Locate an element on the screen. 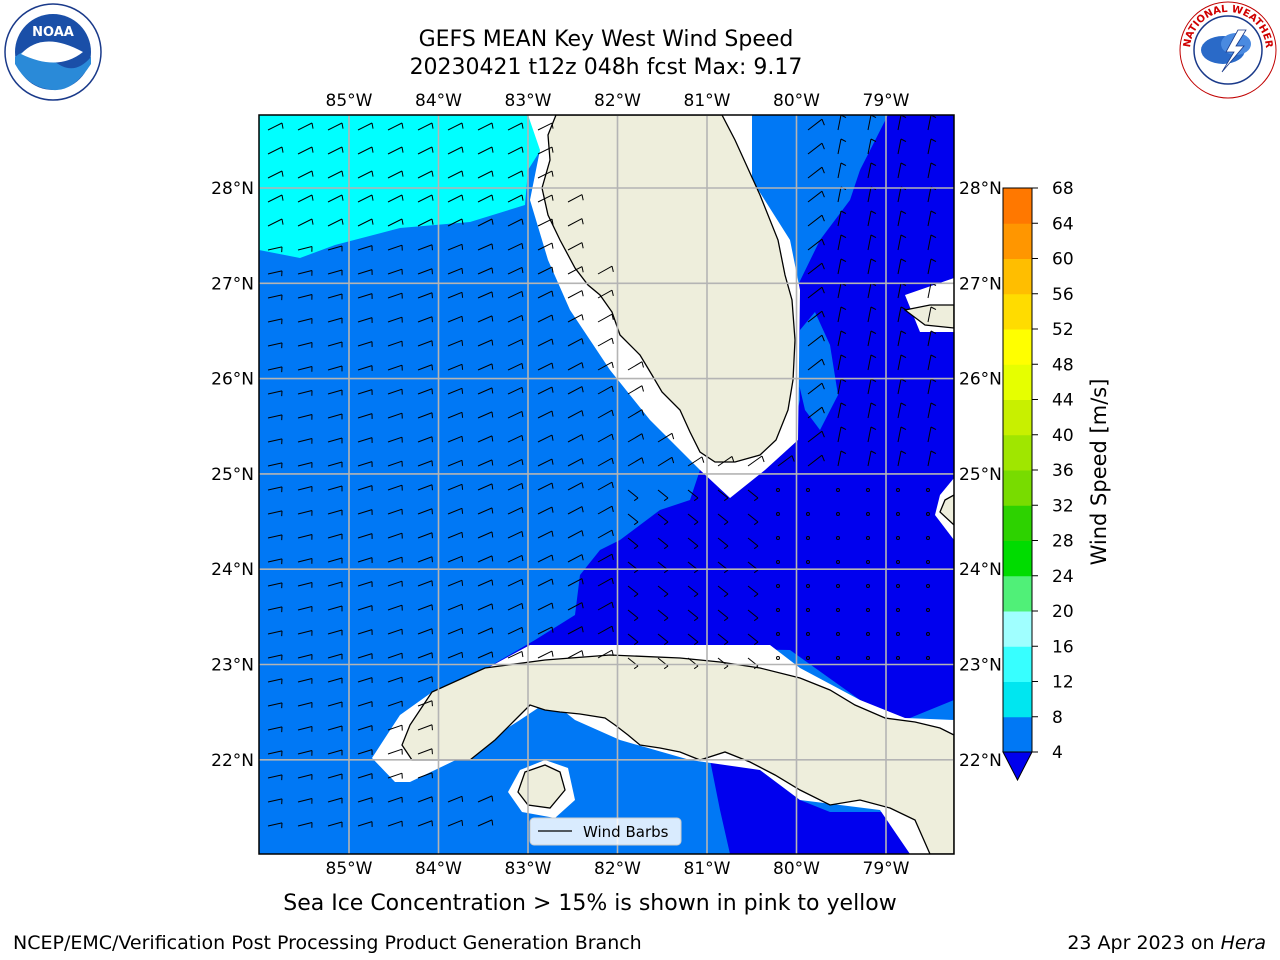  colorbar-tick-label: 28 is located at coordinates (1063, 542).